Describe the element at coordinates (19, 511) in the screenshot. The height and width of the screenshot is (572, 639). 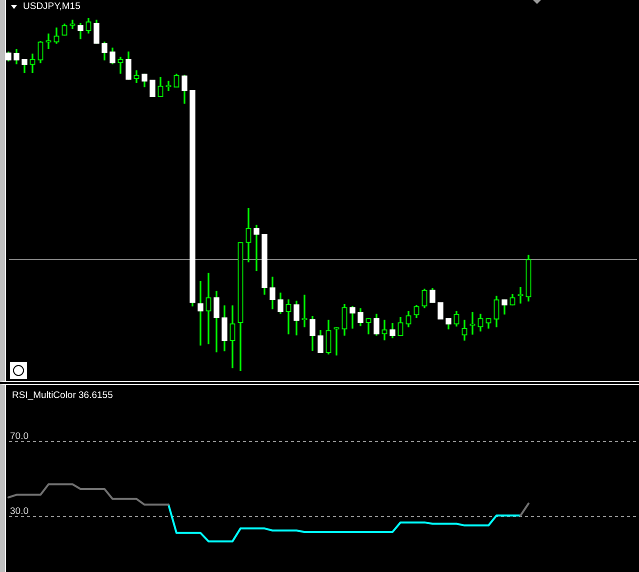
I see `ref-line-label: 30.0` at that location.